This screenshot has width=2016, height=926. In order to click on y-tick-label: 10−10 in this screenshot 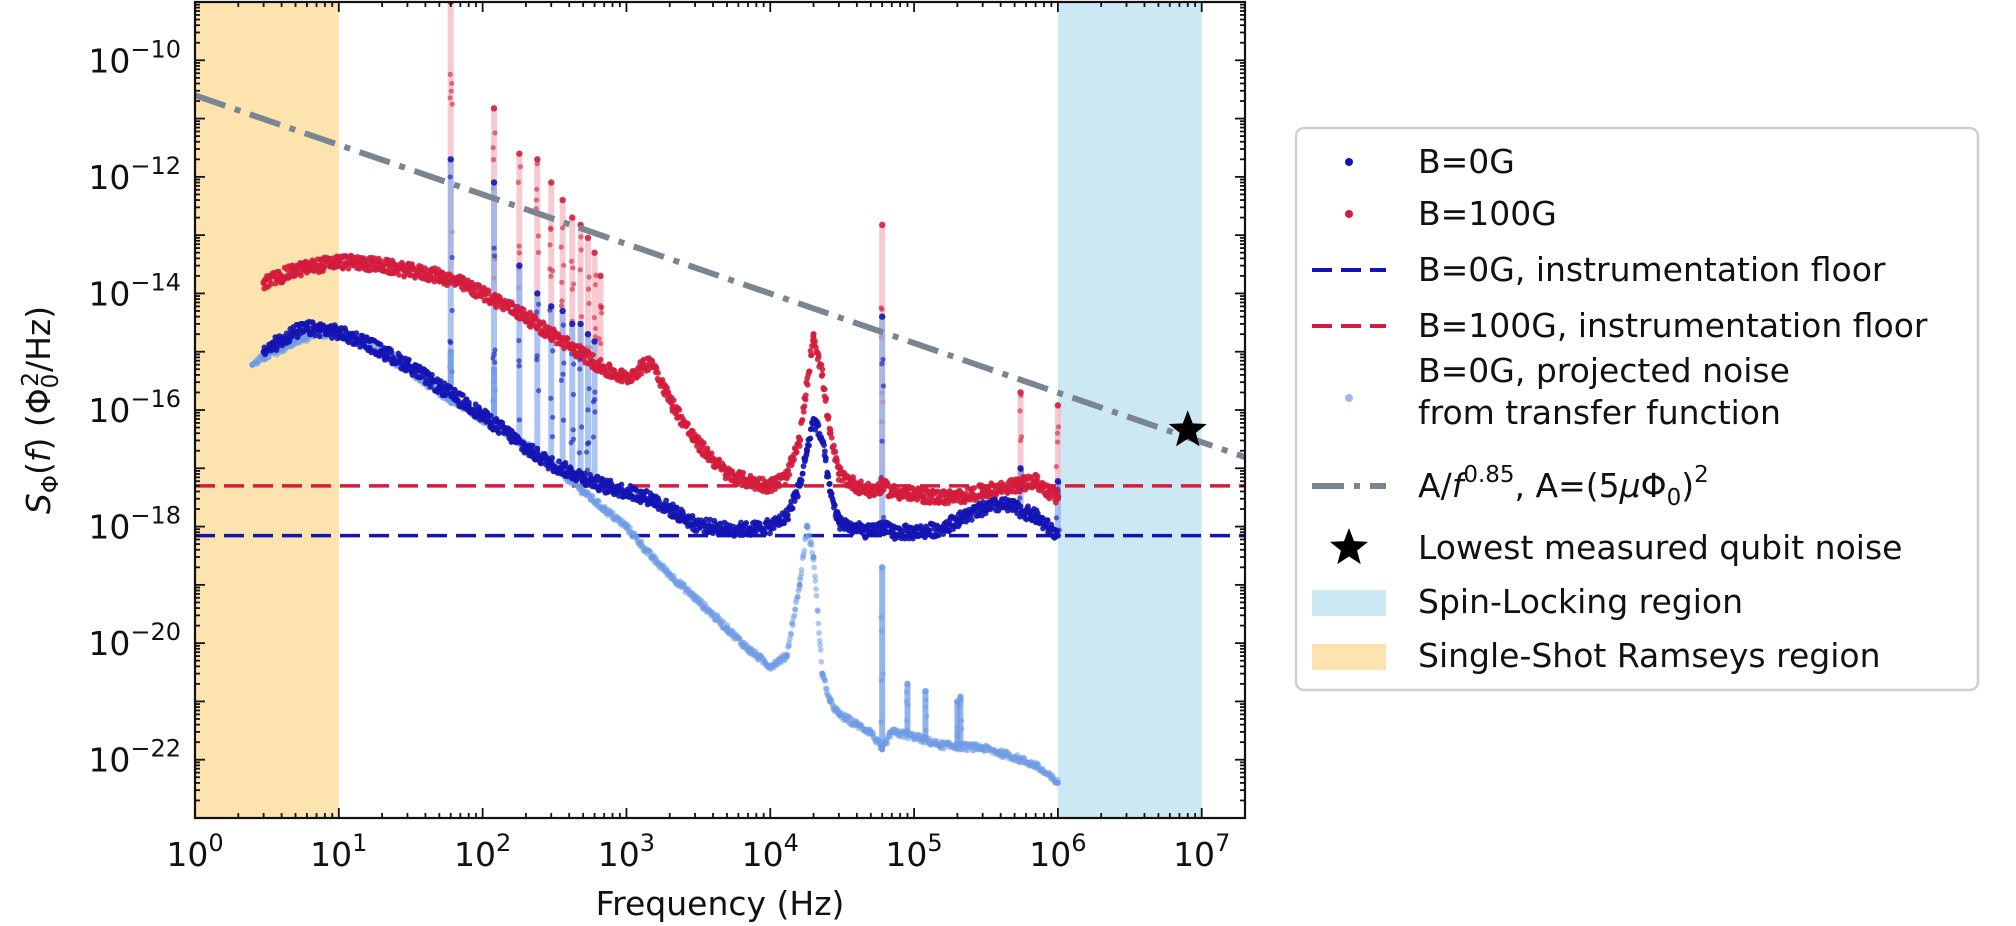, I will do `click(134, 57)`.